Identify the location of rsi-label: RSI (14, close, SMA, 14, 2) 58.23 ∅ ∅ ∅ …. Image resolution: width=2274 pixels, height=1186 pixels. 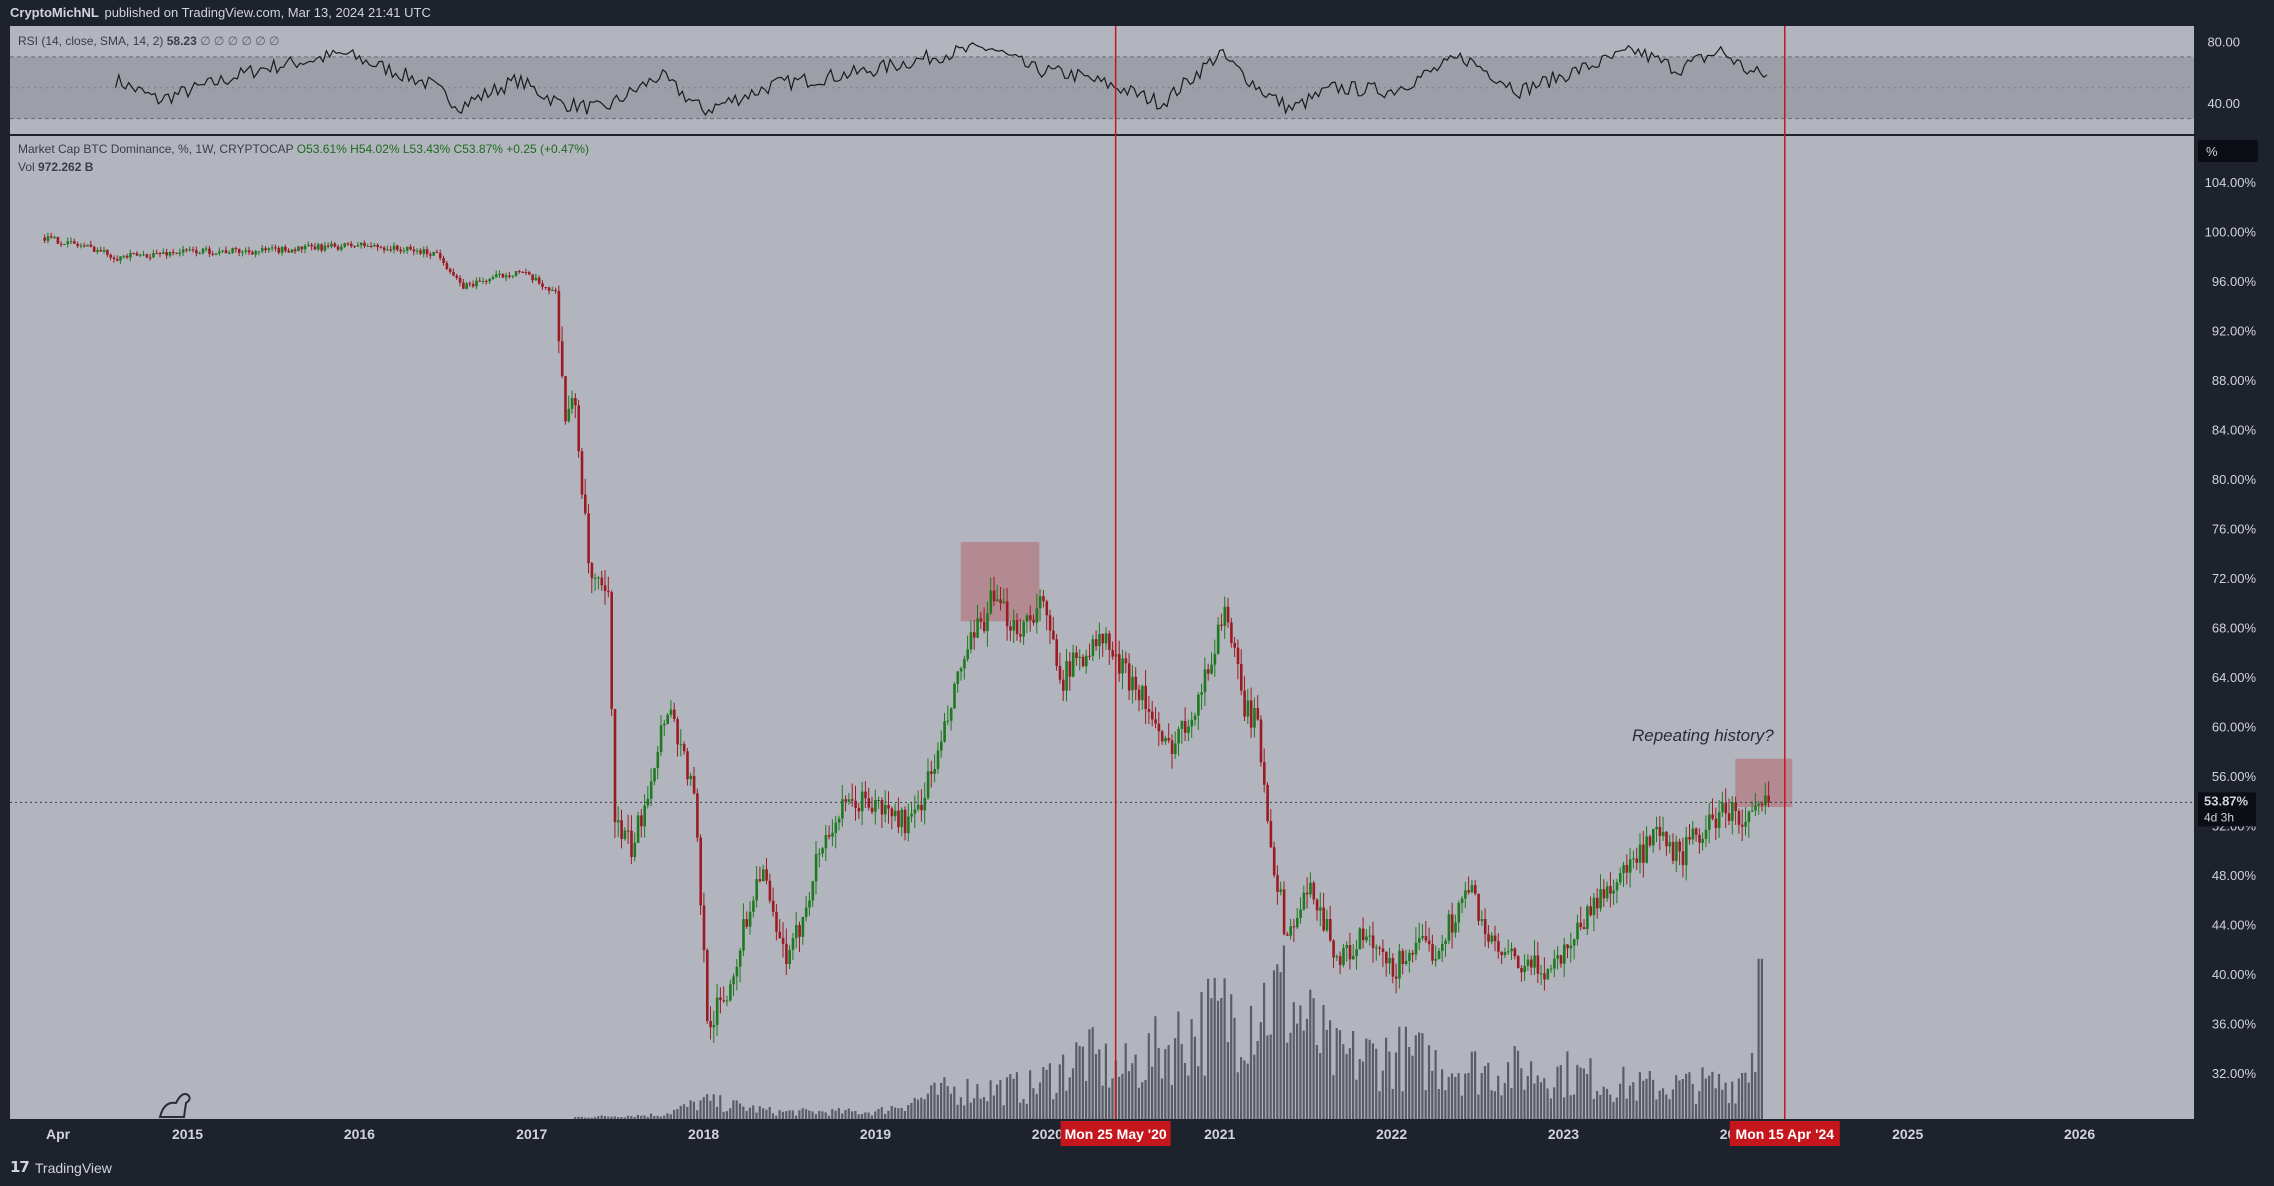
(149, 41).